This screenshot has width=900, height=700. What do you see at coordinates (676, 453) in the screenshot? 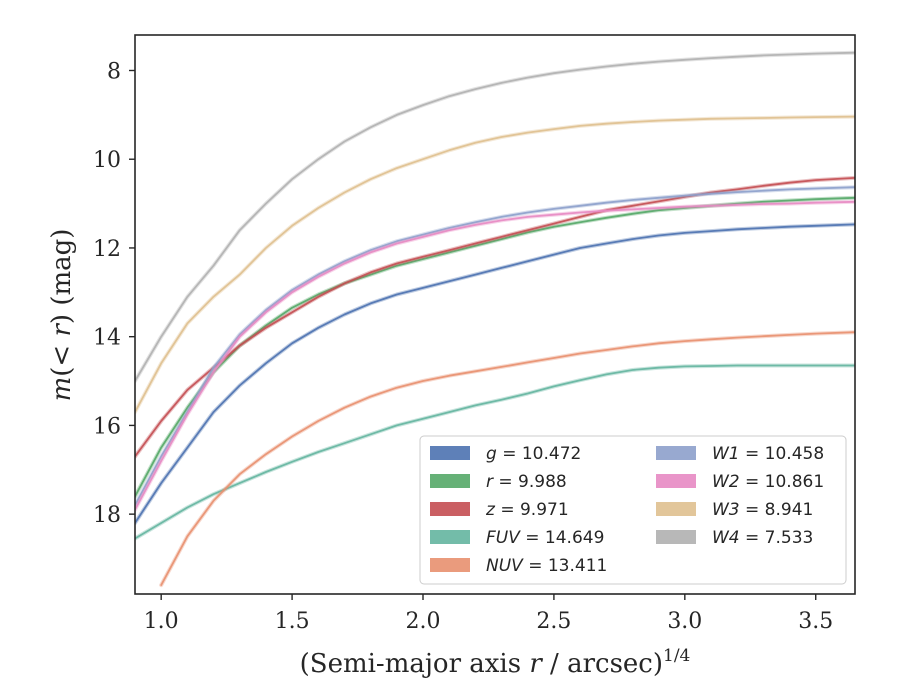
I see `legend-swatch-W1` at bounding box center [676, 453].